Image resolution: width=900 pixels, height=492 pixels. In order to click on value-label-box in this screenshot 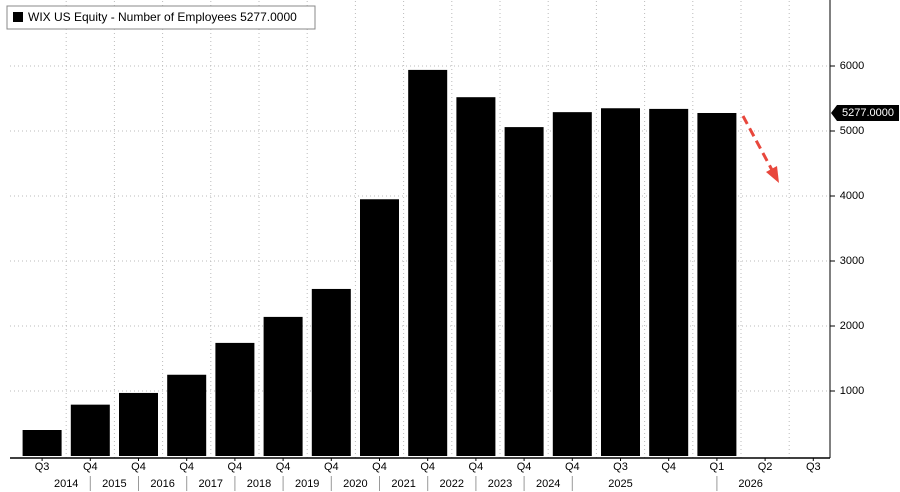, I will do `click(868, 112)`.